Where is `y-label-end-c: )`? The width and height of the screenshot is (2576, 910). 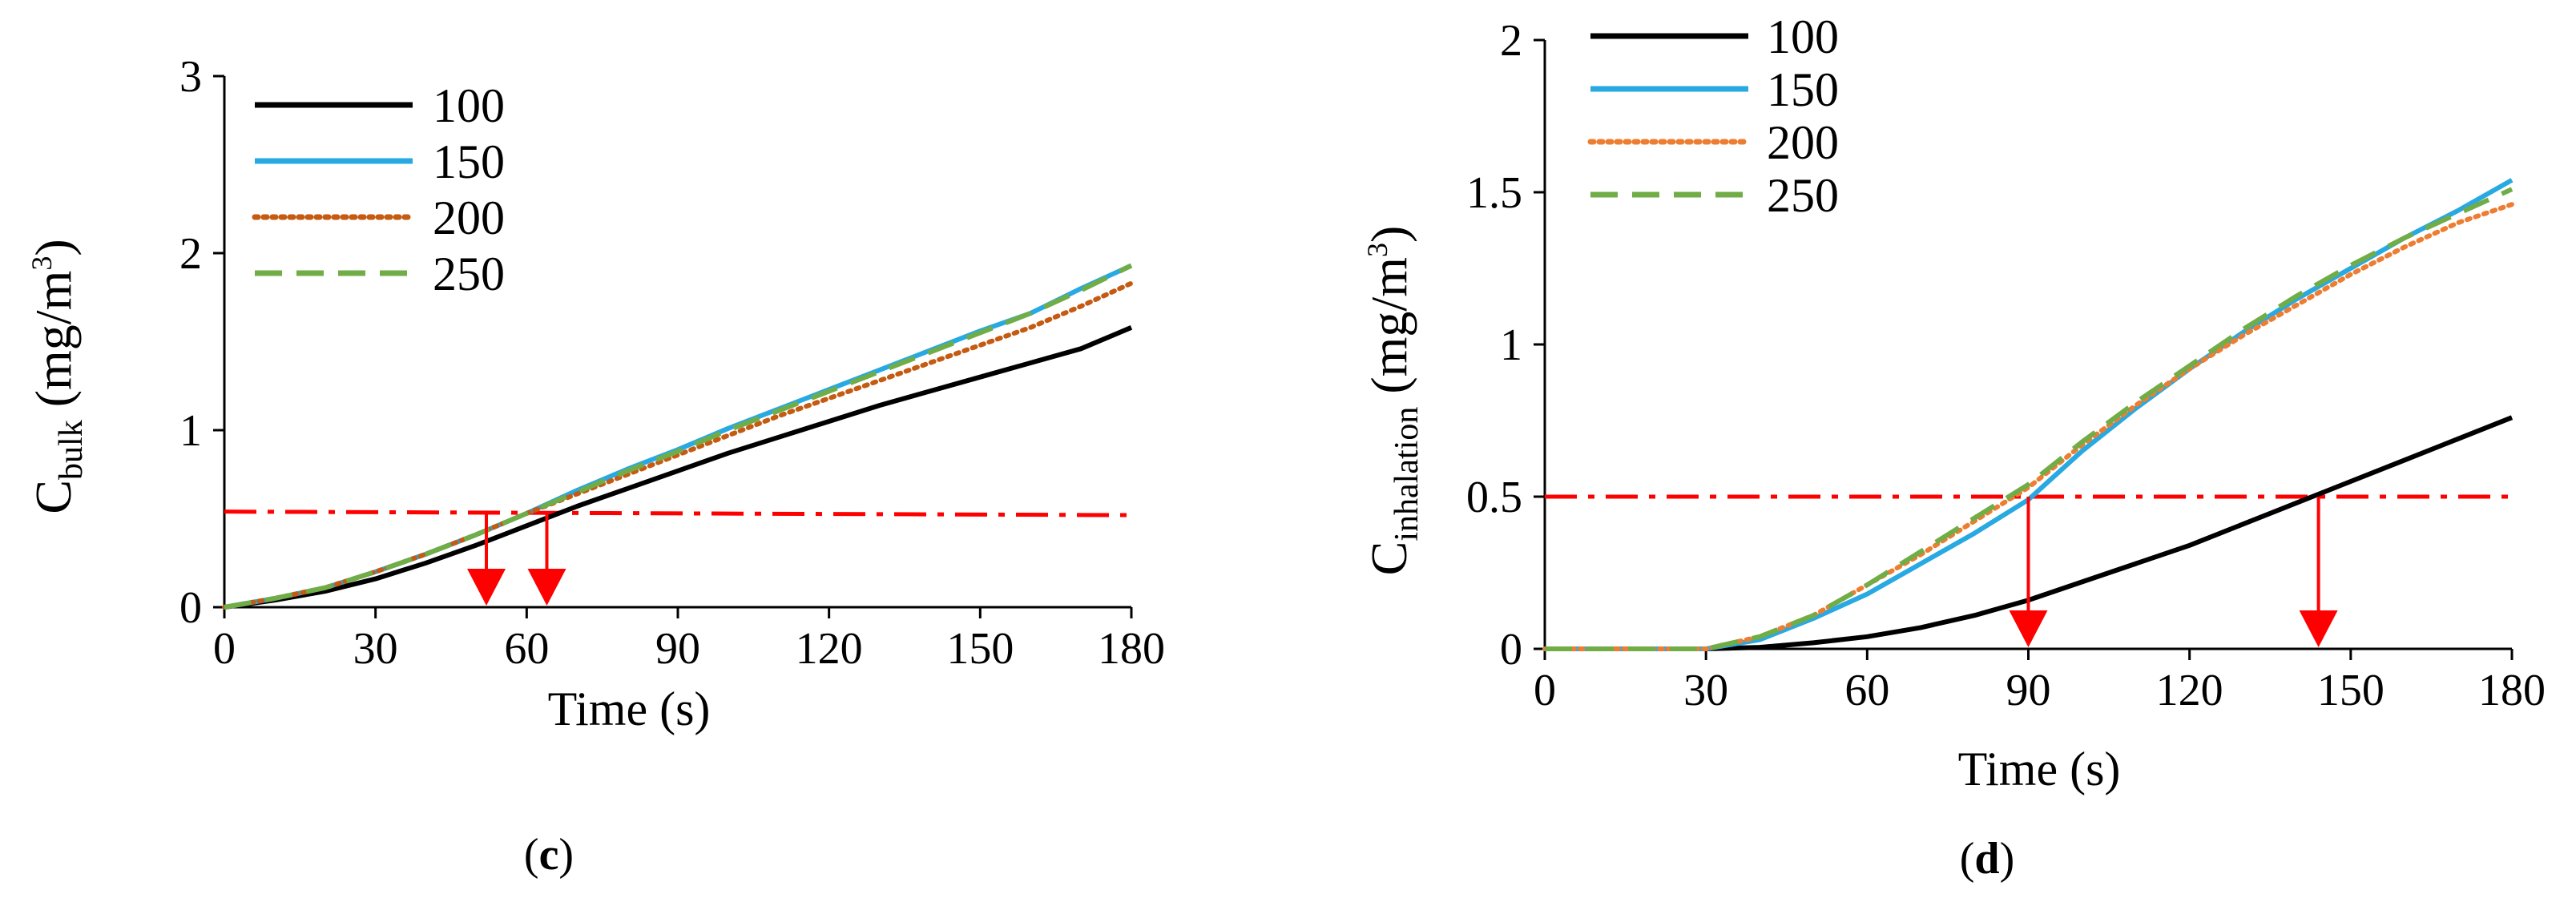
y-label-end-c: ) is located at coordinates (53, 248).